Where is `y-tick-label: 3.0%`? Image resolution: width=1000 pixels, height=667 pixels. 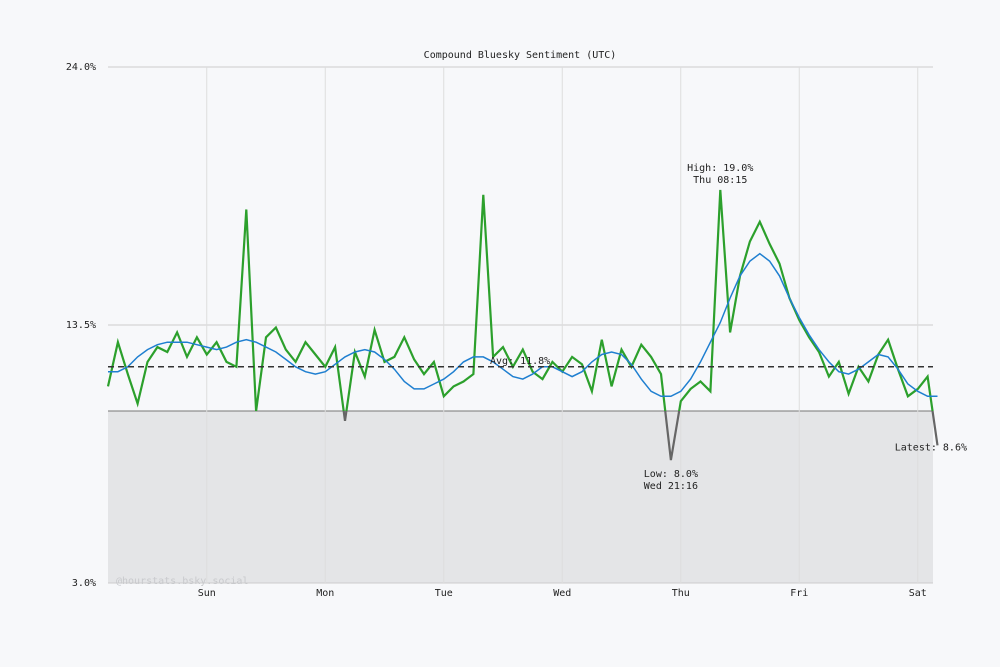 y-tick-label: 3.0% is located at coordinates (84, 583).